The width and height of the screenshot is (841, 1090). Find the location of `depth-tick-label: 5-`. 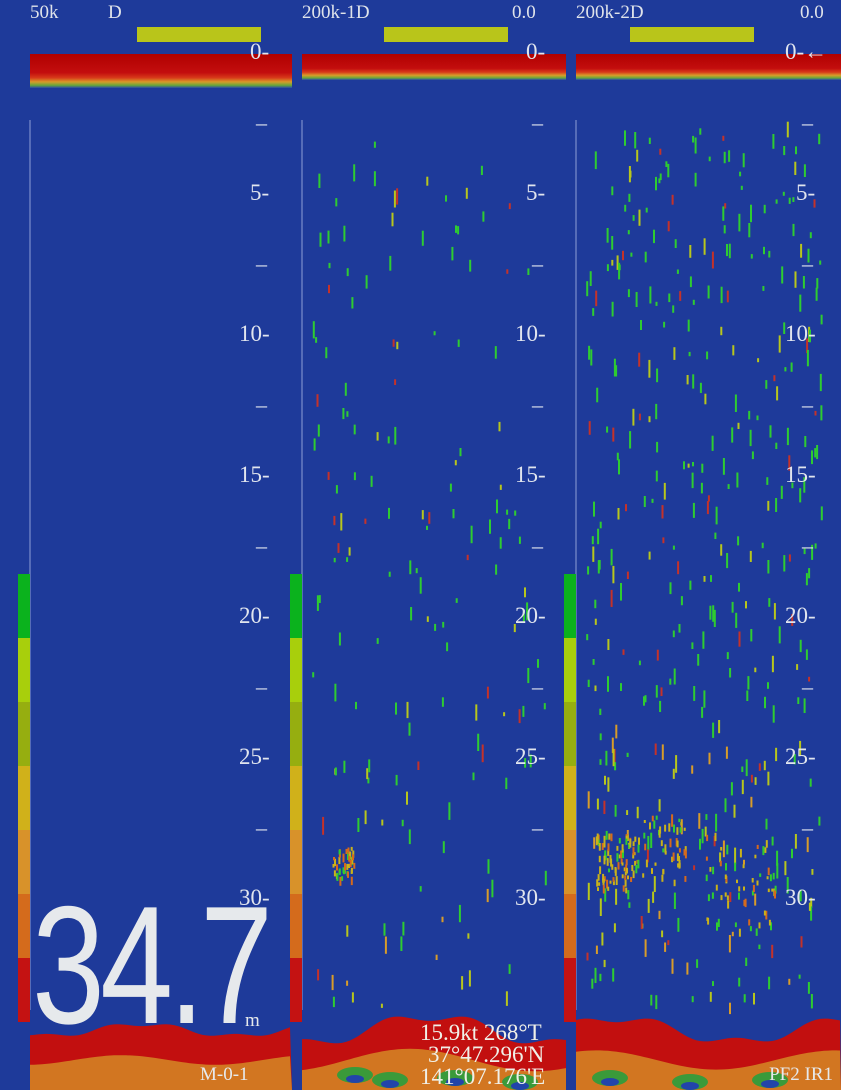

depth-tick-label: 5- is located at coordinates (806, 192).